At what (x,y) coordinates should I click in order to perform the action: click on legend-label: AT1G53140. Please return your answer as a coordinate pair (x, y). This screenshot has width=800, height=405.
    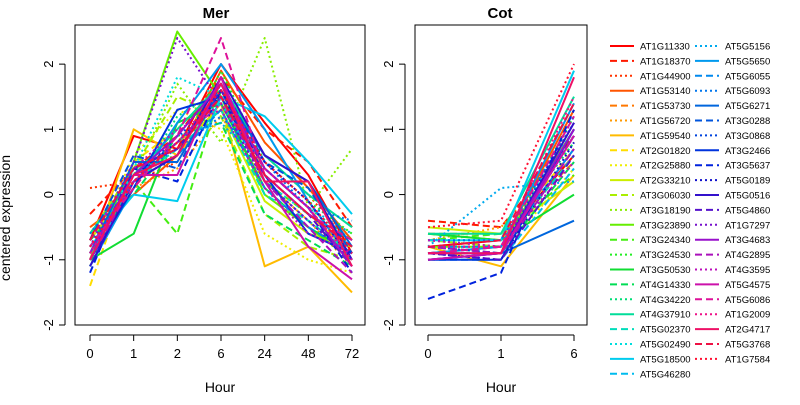
    Looking at the image, I should click on (665, 91).